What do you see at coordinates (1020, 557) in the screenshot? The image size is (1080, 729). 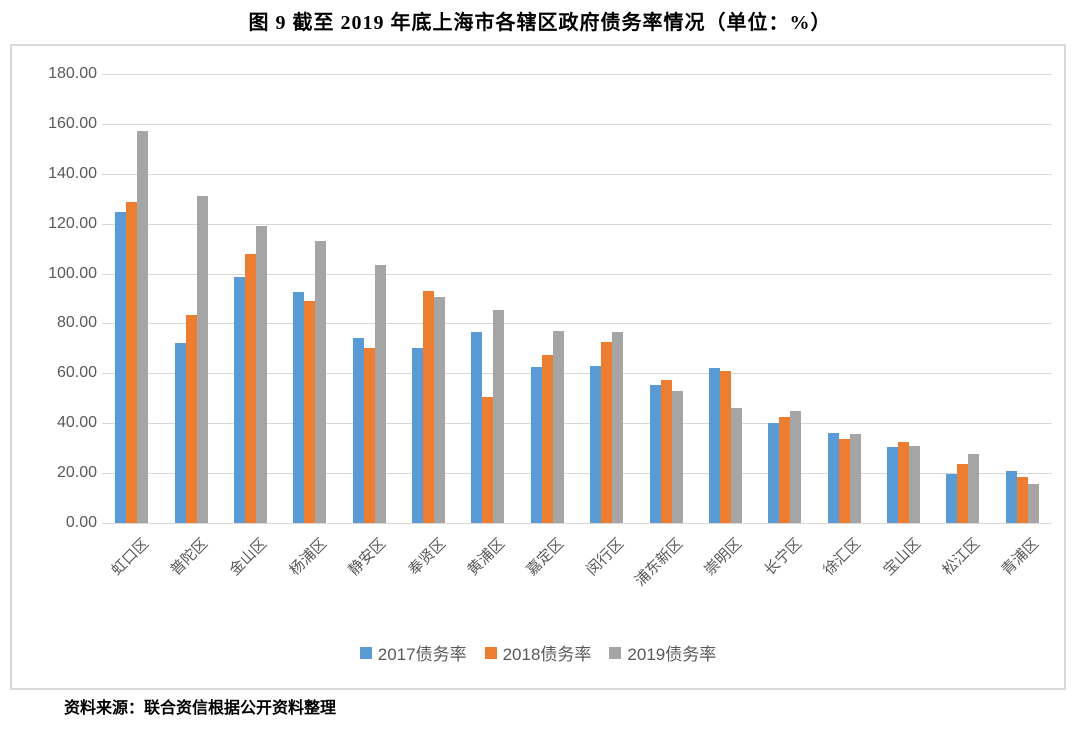 I see `x-tick-label: 青浦区` at bounding box center [1020, 557].